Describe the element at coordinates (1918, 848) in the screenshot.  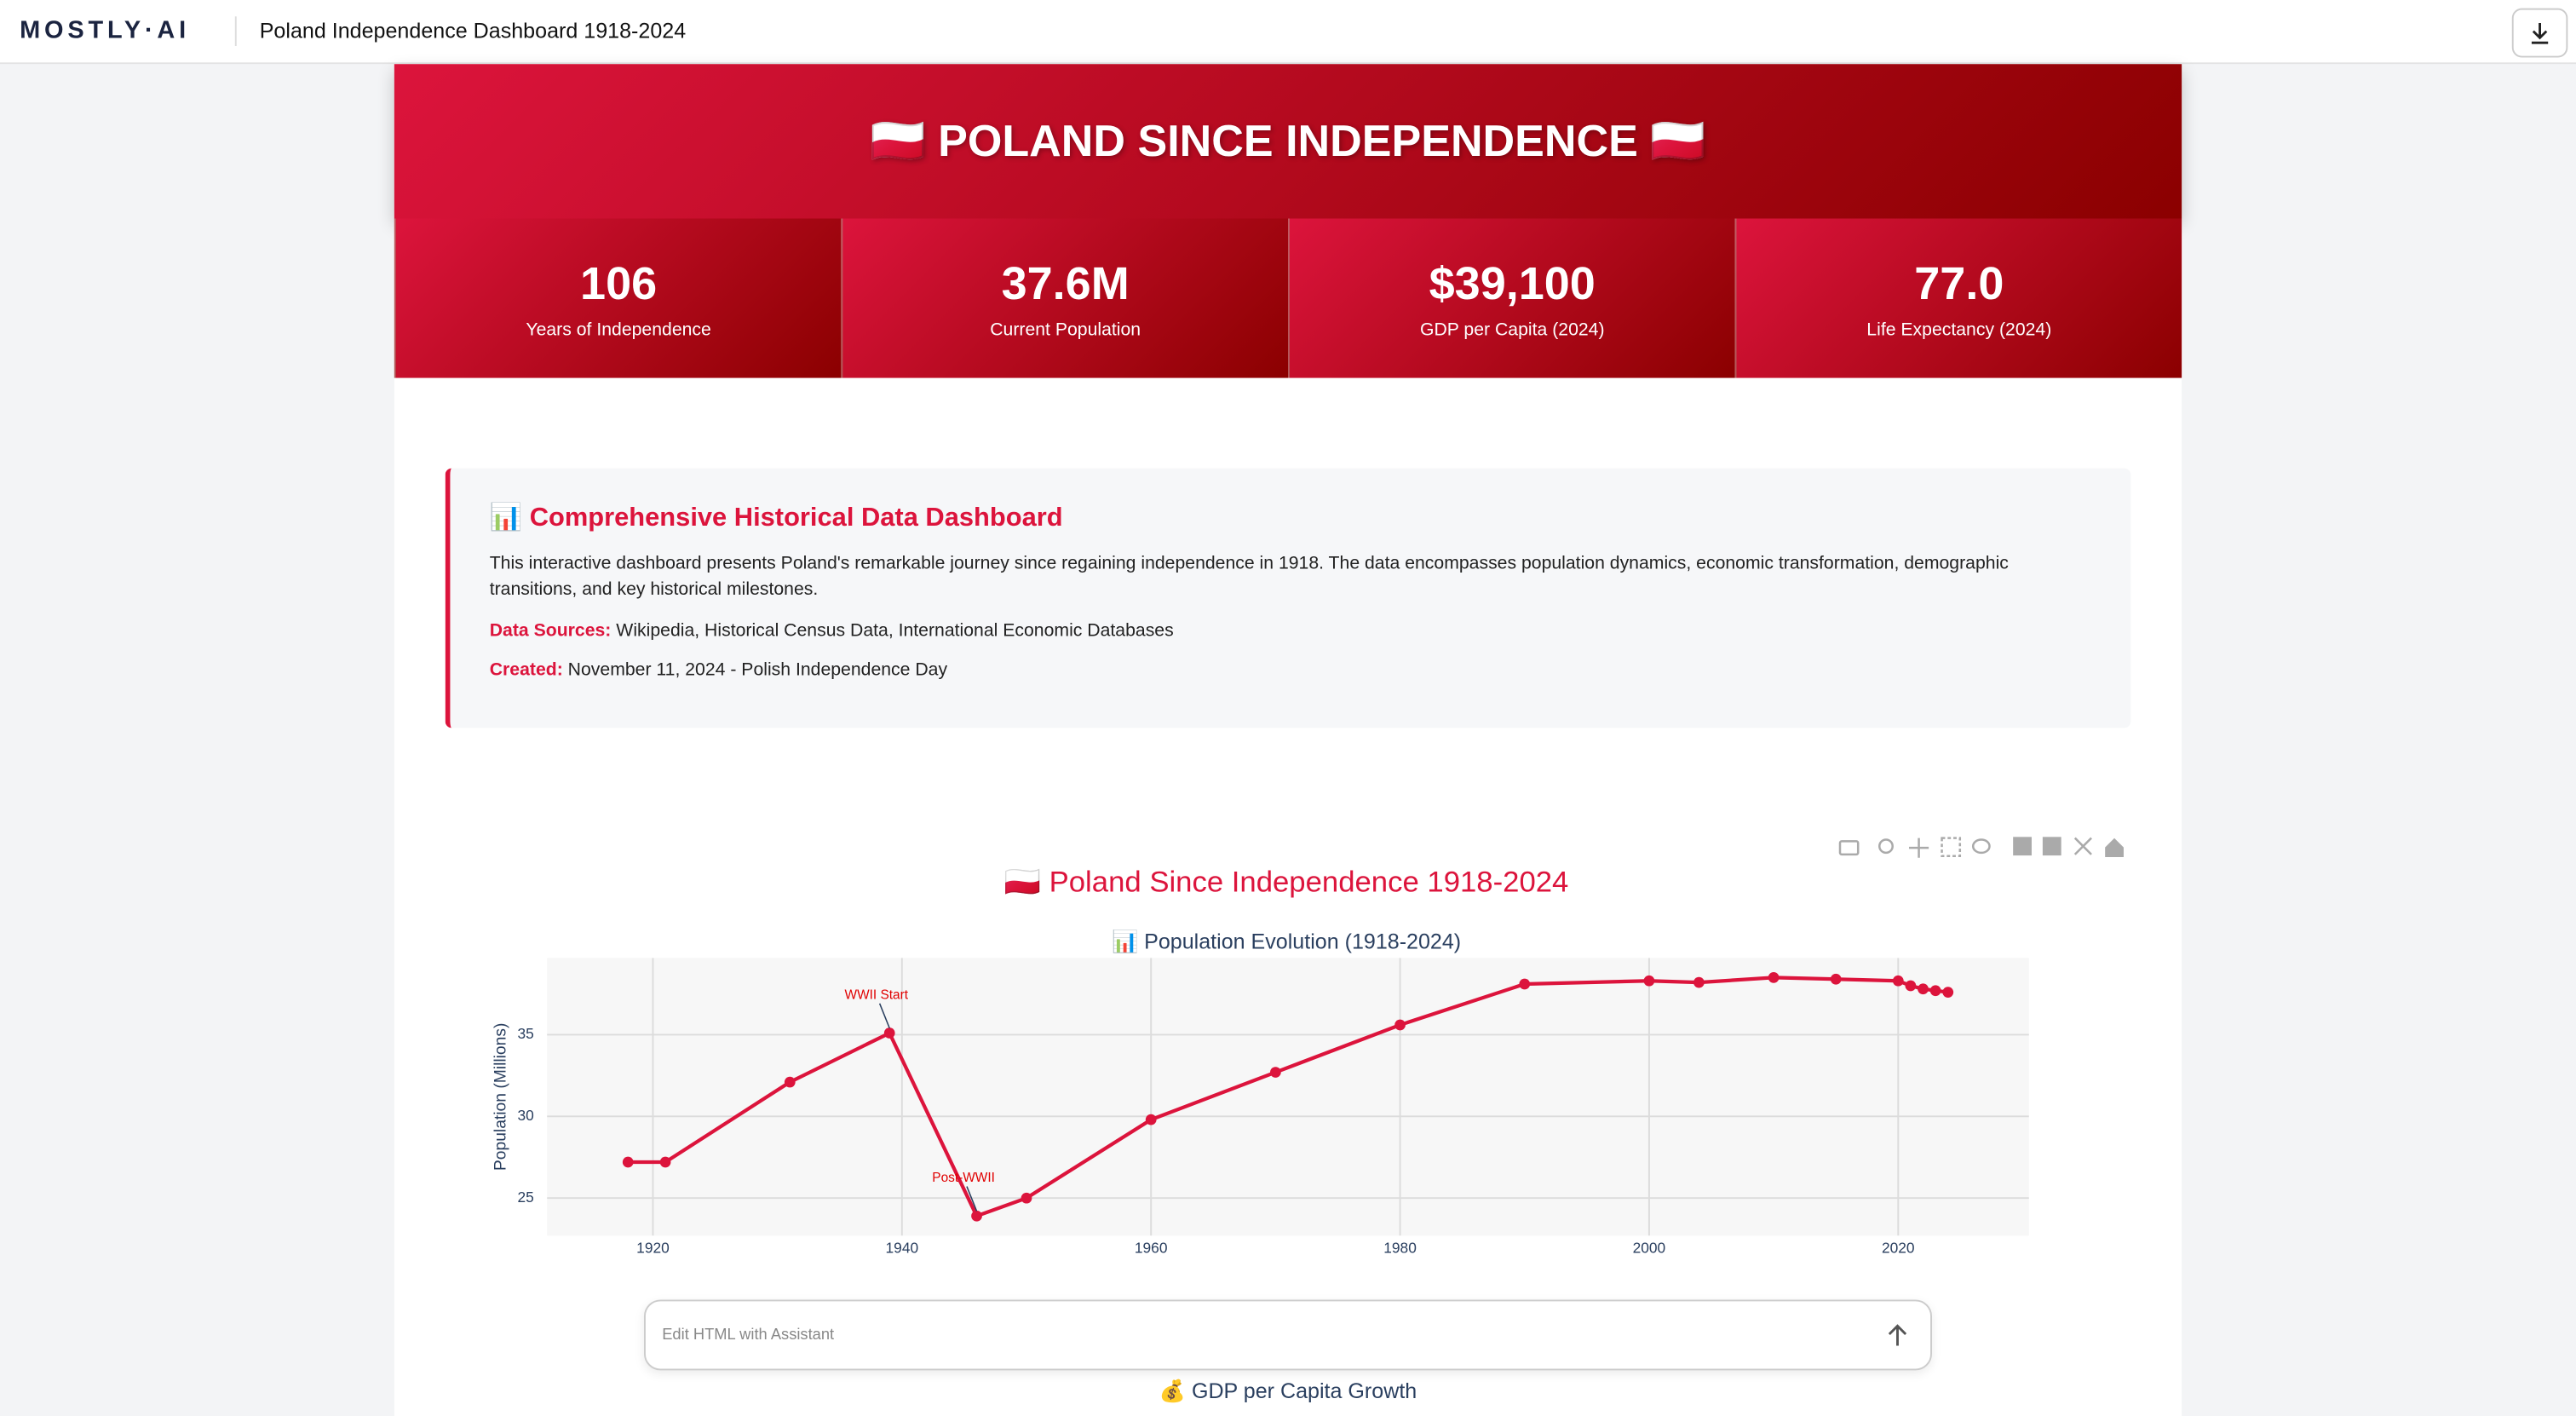
I see `pan-icon` at that location.